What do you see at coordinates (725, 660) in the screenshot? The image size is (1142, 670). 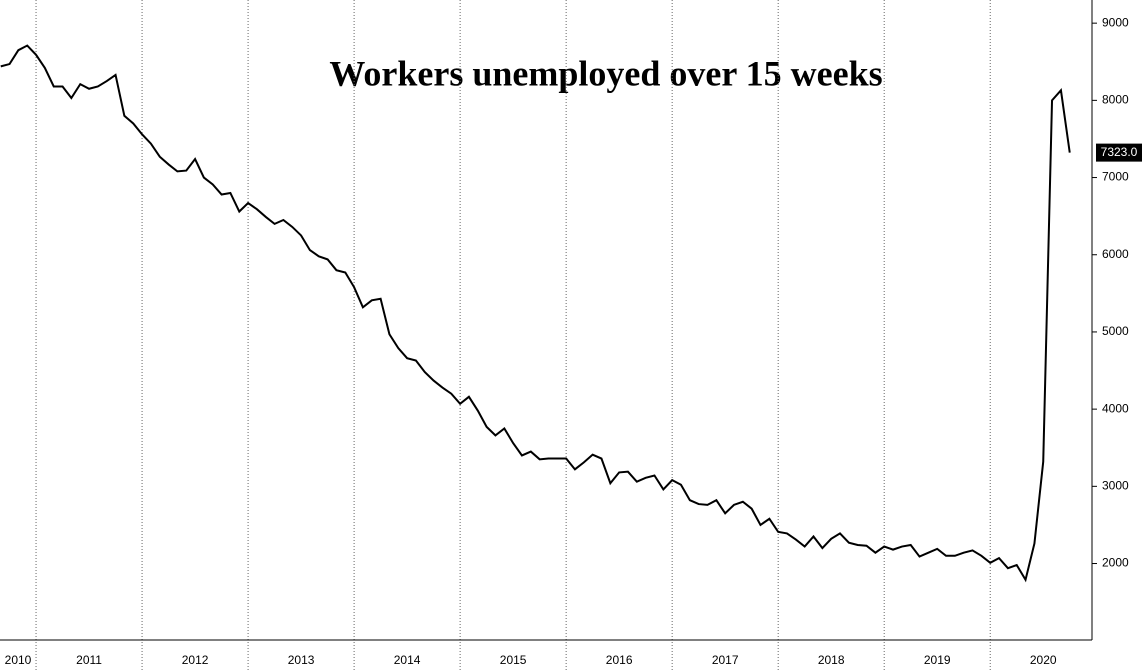 I see `x-tick-label: 2017` at bounding box center [725, 660].